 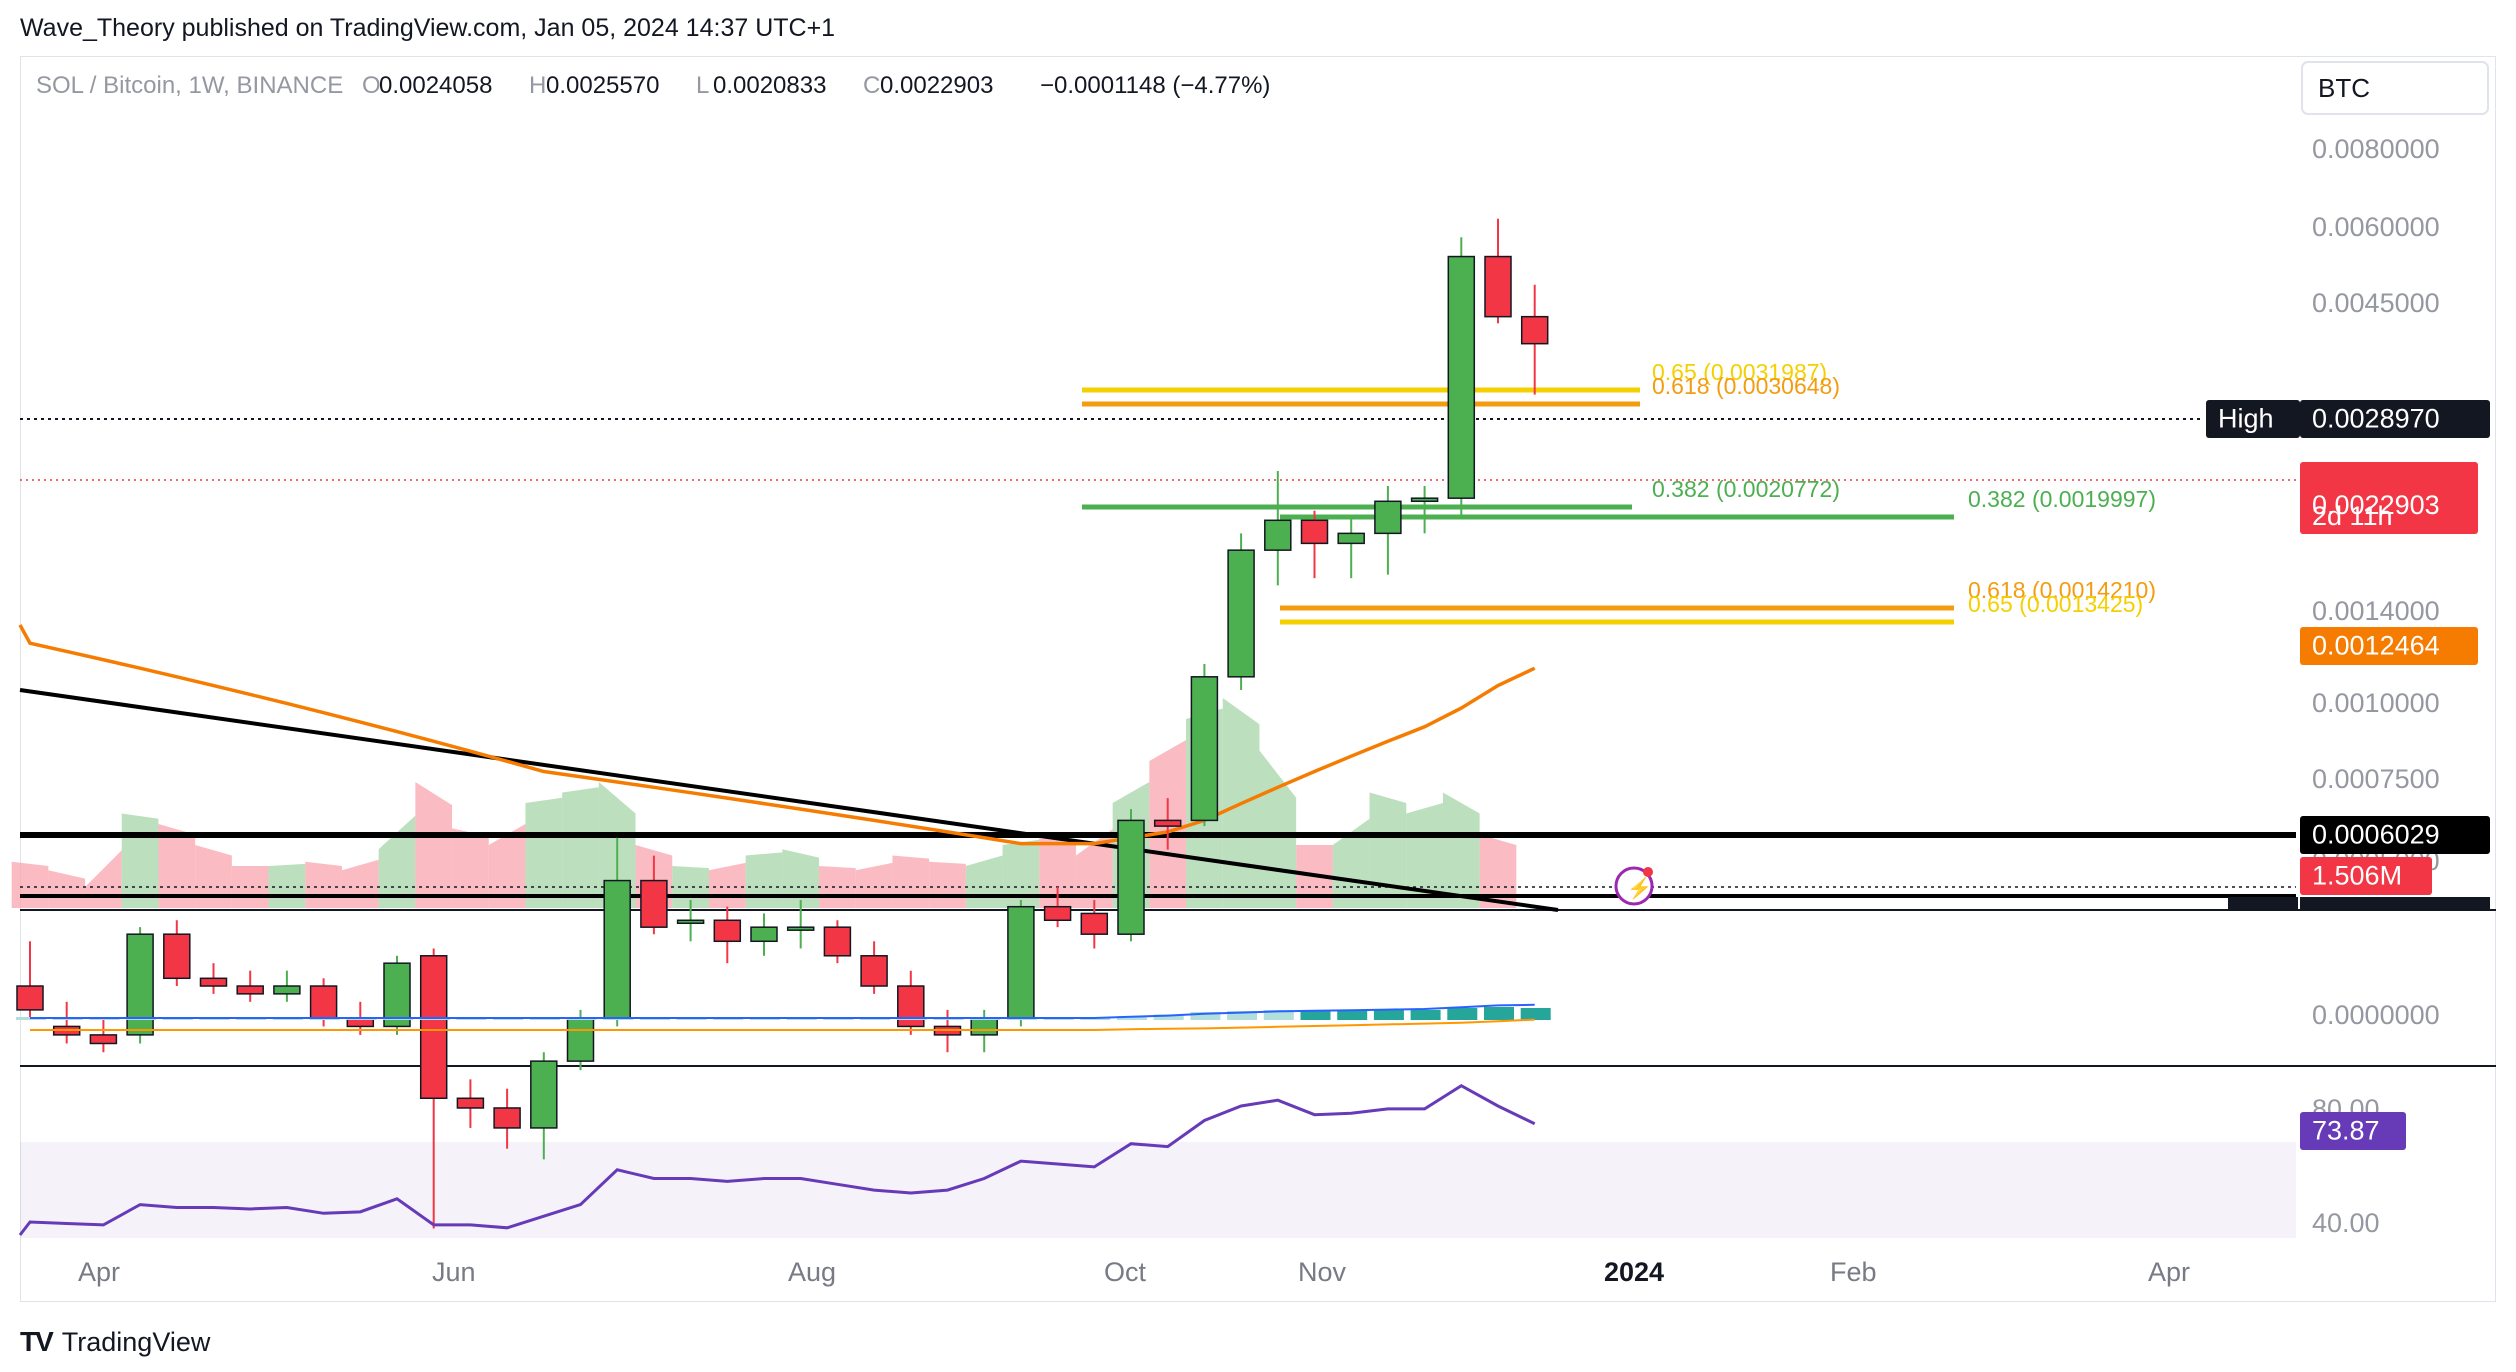 What do you see at coordinates (2376, 611) in the screenshot?
I see `y-axis-tick: 0.0014000` at bounding box center [2376, 611].